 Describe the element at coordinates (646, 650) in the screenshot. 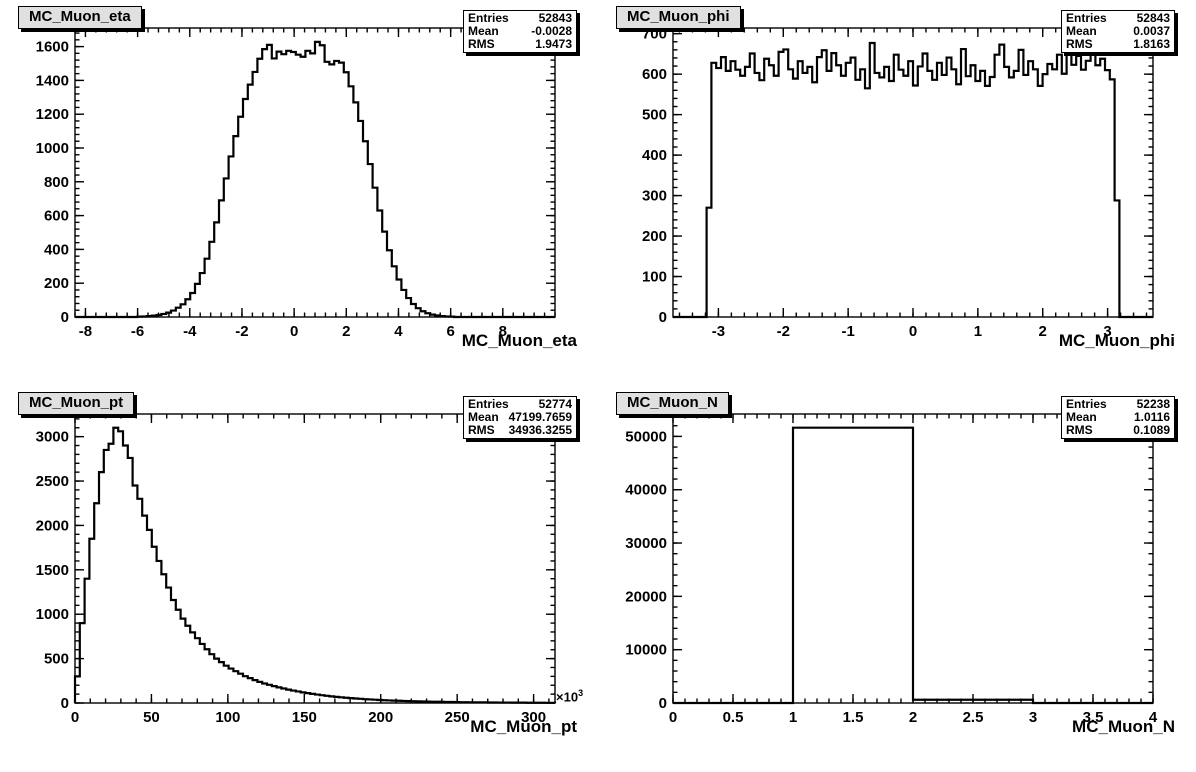

I see `y-tick-label: 10000` at that location.